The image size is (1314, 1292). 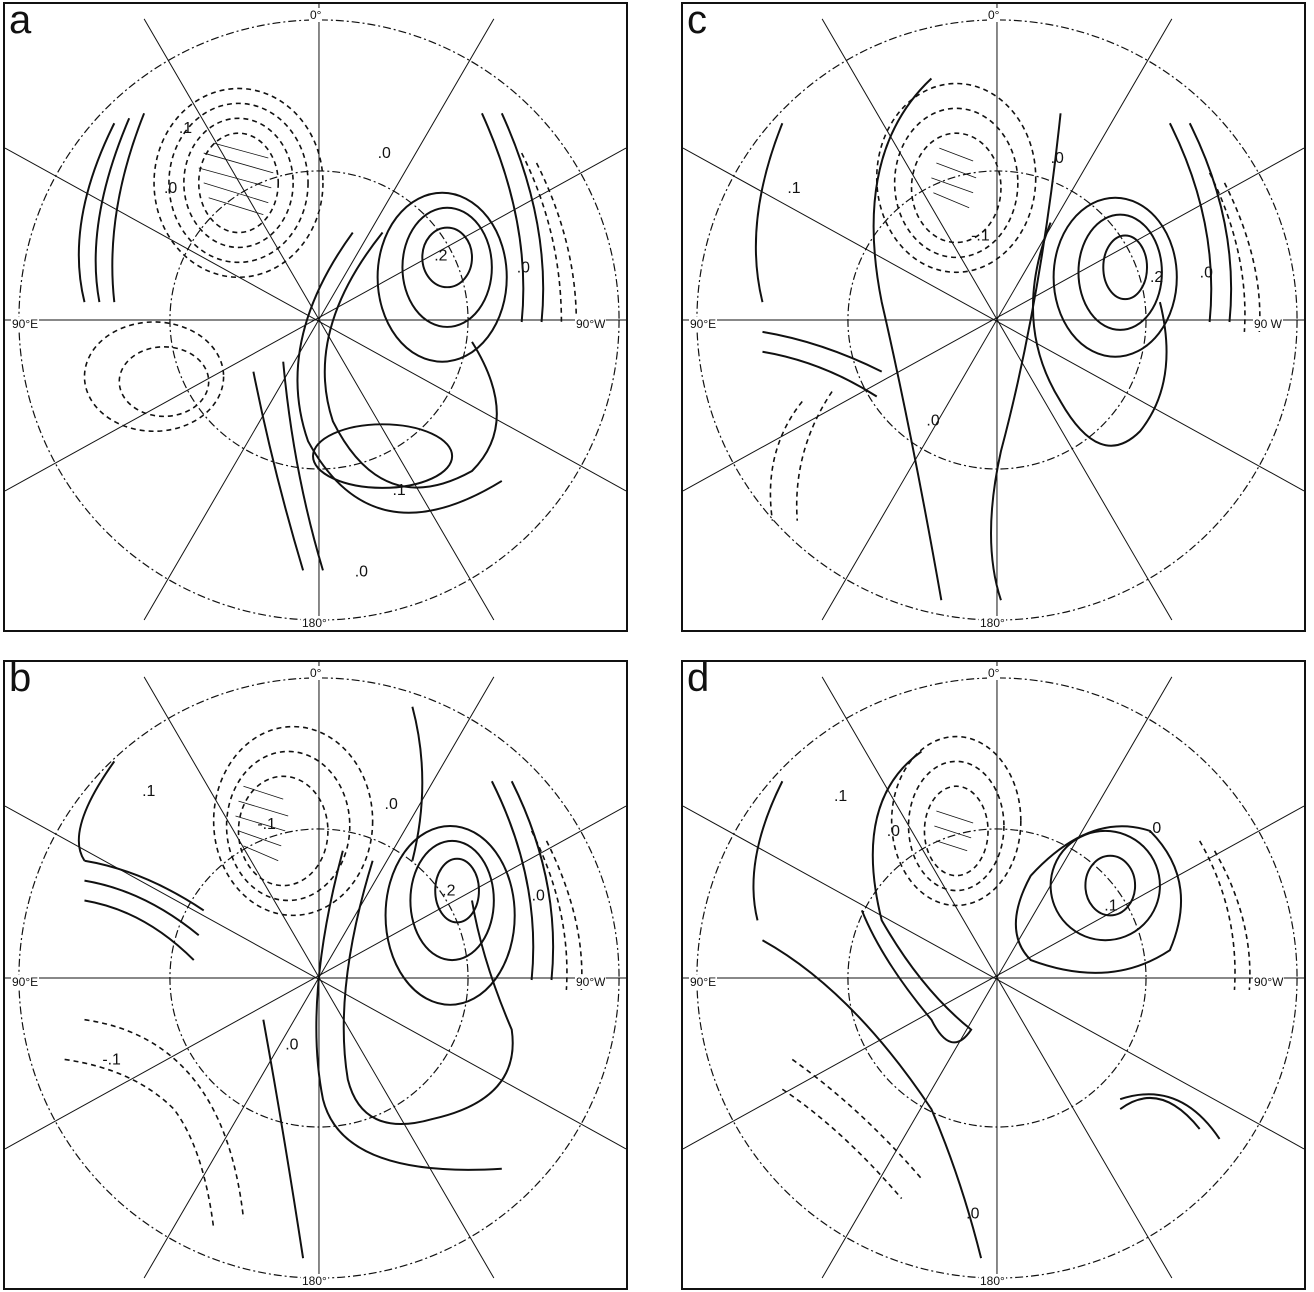 I want to click on panel-label: d, so click(x=698, y=680).